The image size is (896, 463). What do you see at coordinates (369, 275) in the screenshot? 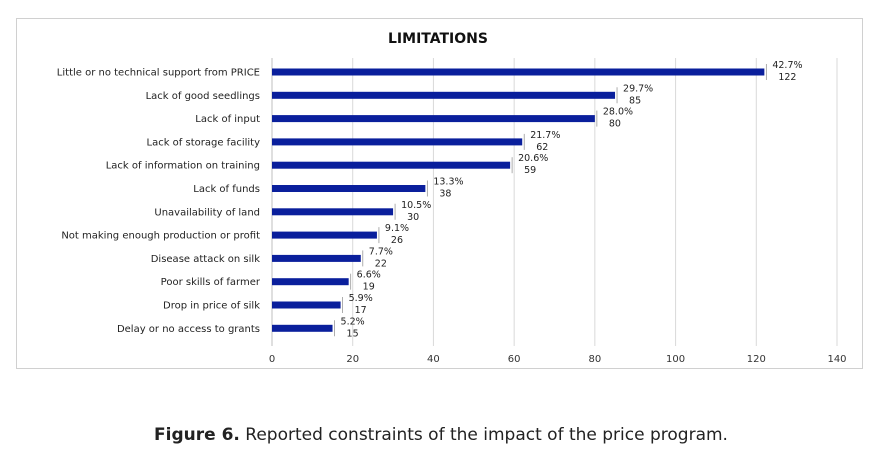
I see `percent-label: 6.6%` at bounding box center [369, 275].